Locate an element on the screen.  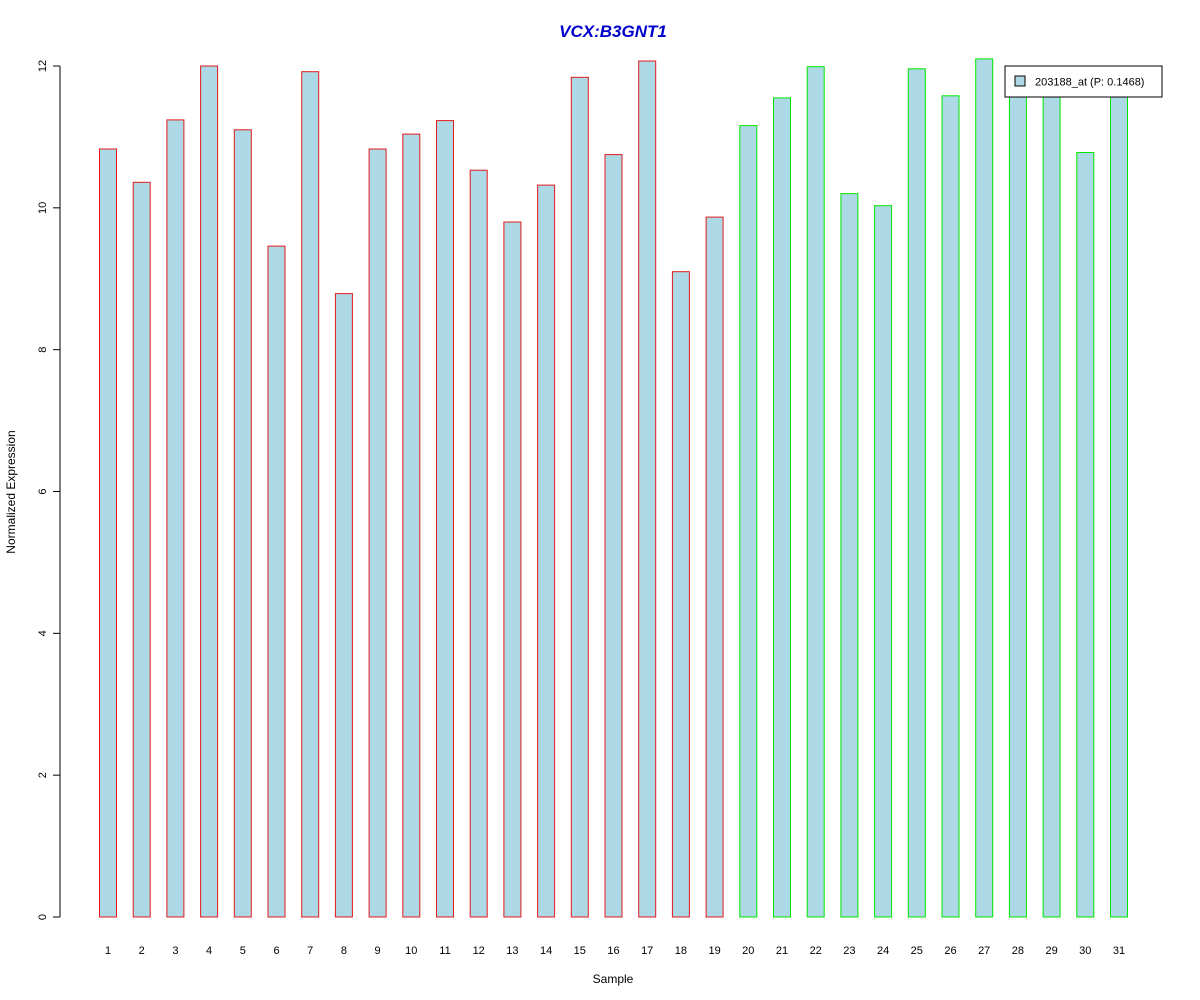
x-tick-label: 8 is located at coordinates (344, 951).